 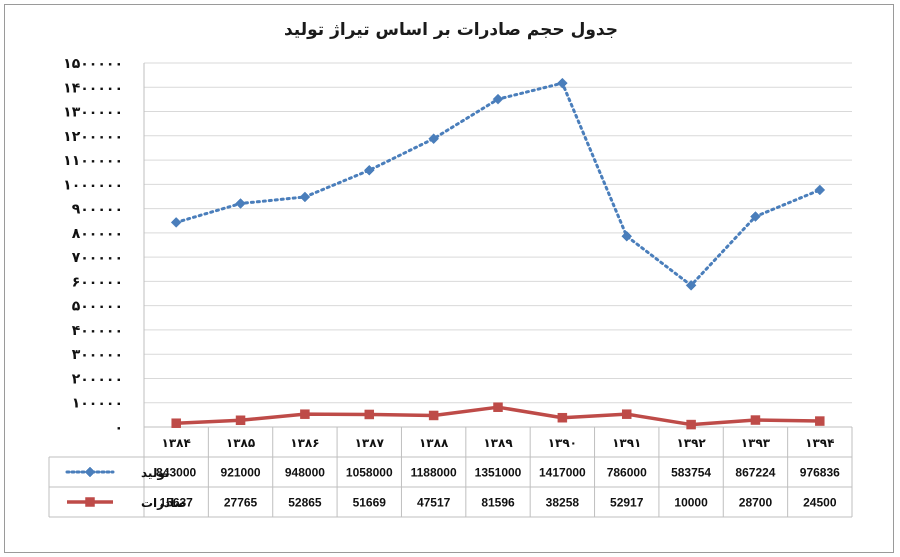 What do you see at coordinates (627, 473) in the screenshot?
I see `table-cell-value: 786000` at bounding box center [627, 473].